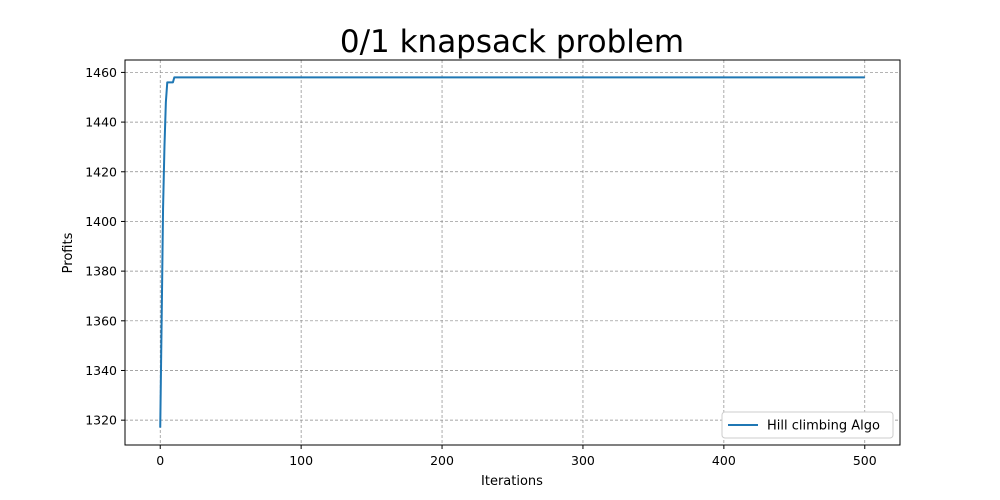 The width and height of the screenshot is (1000, 500). What do you see at coordinates (865, 460) in the screenshot?
I see `x-tick-label: 500` at bounding box center [865, 460].